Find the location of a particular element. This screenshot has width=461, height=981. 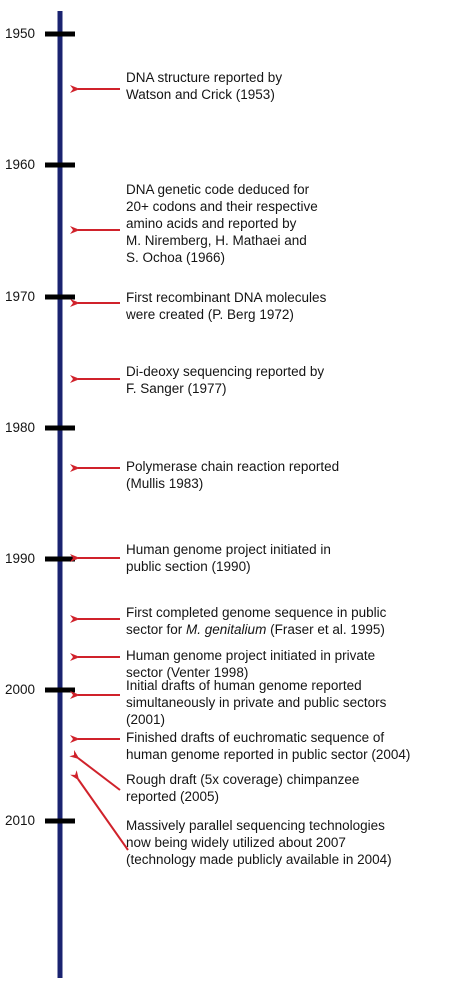

year-label: 2010 is located at coordinates (20, 820).